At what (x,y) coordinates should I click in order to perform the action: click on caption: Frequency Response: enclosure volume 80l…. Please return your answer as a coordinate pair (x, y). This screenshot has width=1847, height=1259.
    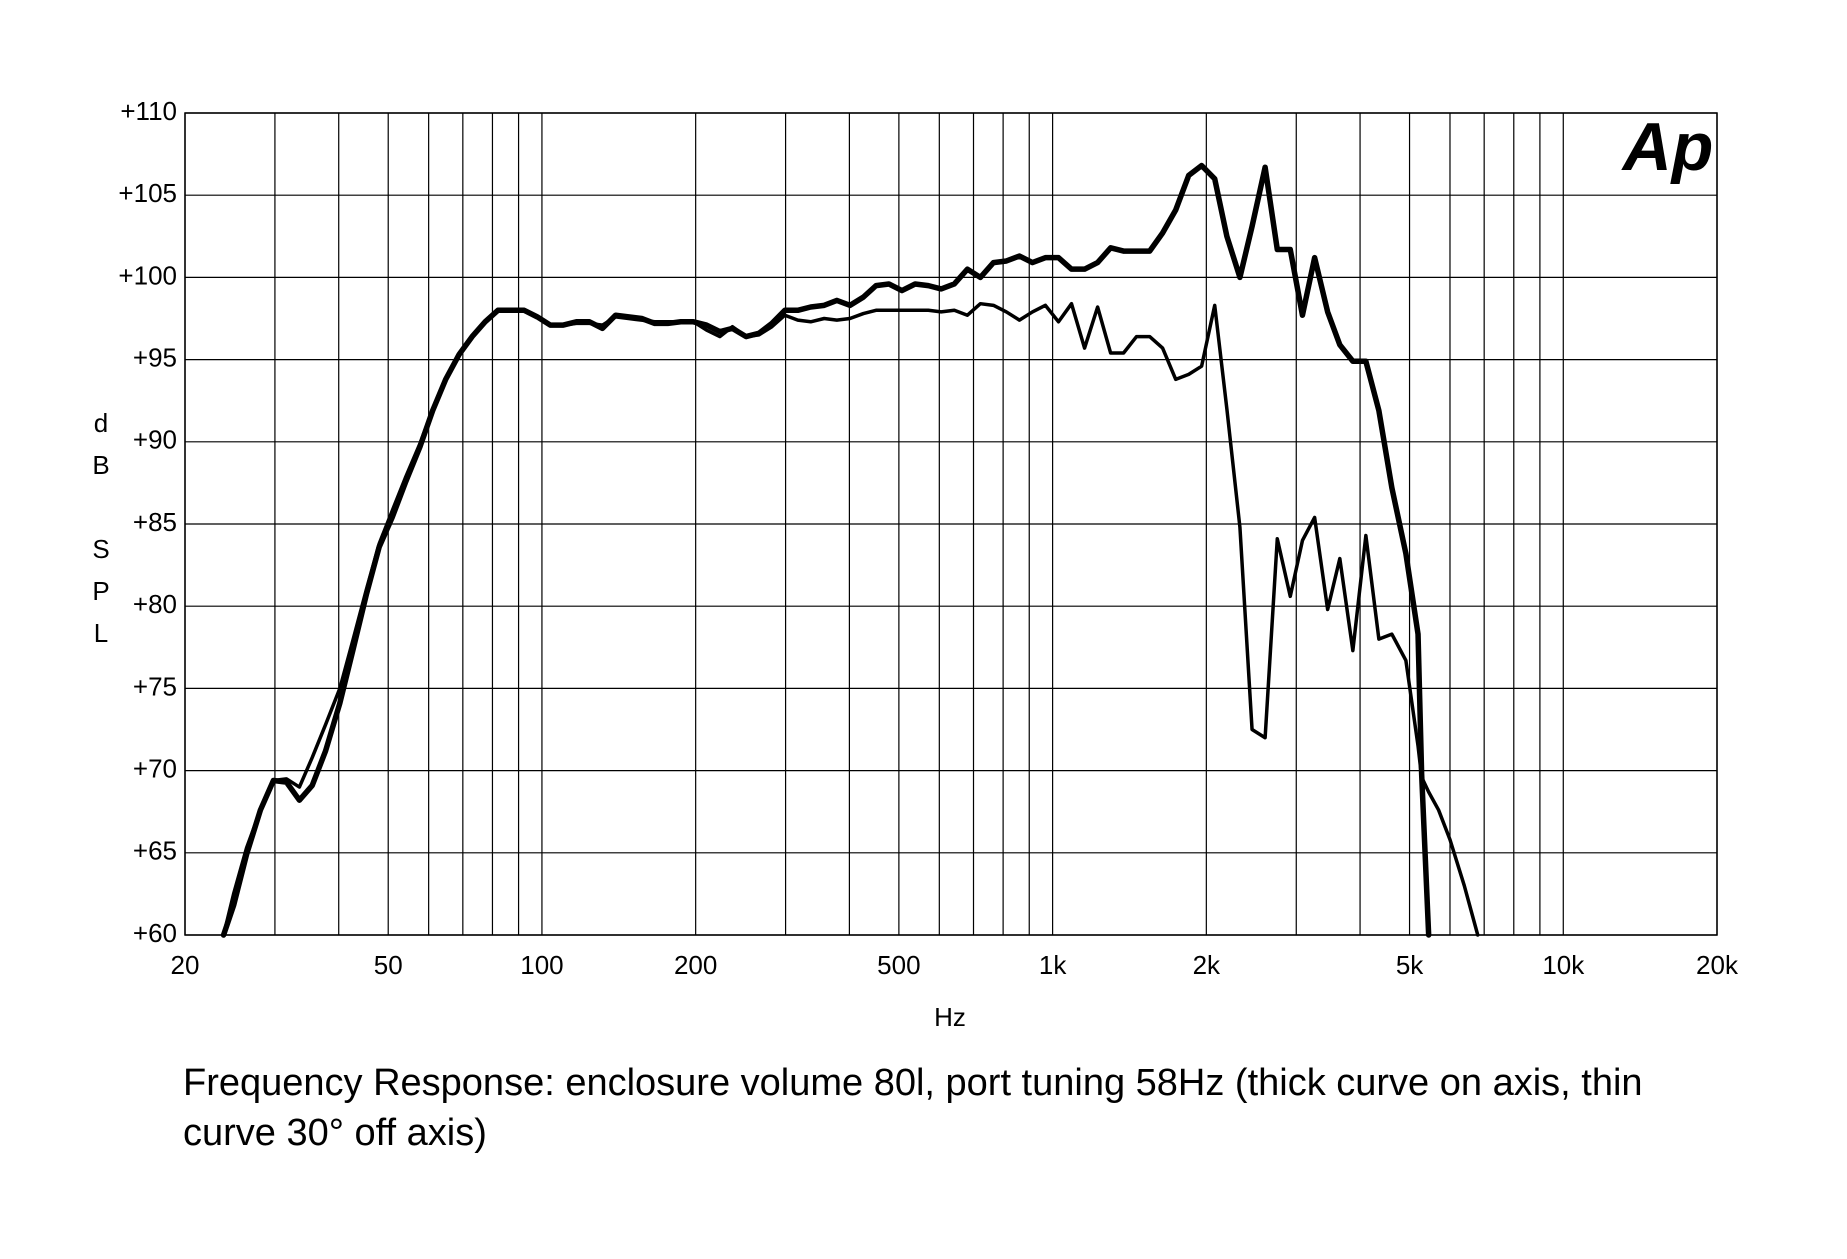
    Looking at the image, I should click on (913, 1108).